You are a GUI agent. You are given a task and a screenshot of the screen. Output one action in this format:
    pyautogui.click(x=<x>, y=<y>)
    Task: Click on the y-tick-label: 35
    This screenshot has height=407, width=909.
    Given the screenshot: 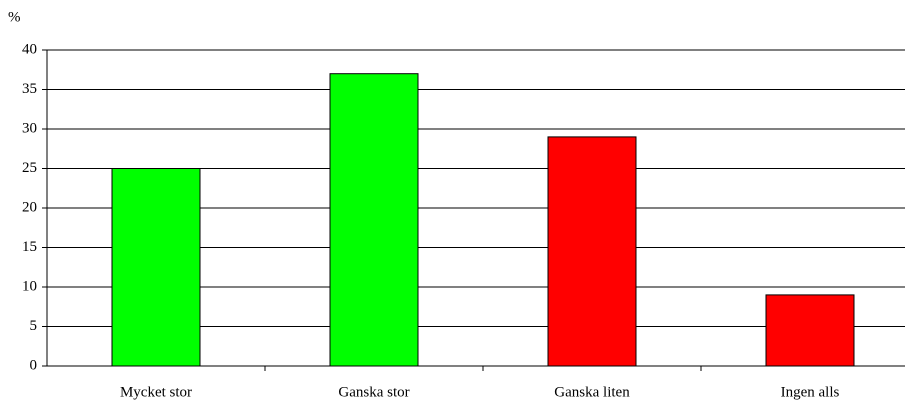 What is the action you would take?
    pyautogui.click(x=29, y=89)
    